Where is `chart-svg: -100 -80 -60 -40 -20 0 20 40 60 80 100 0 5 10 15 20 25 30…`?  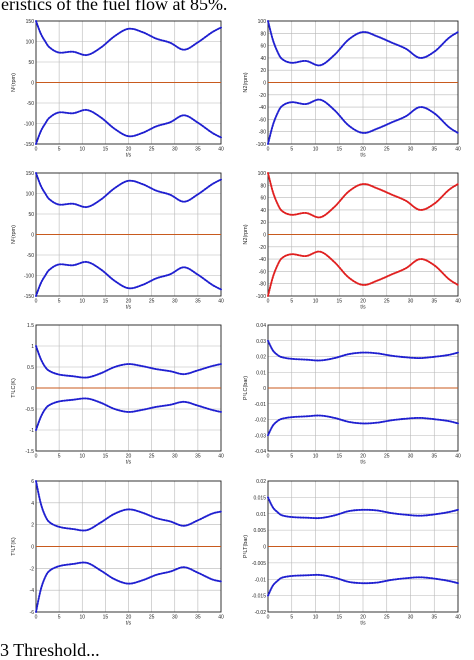 chart-svg: -100 -80 -60 -40 -20 0 20 40 60 80 100 0 5 10 15 20 25 30… is located at coordinates (352, 89).